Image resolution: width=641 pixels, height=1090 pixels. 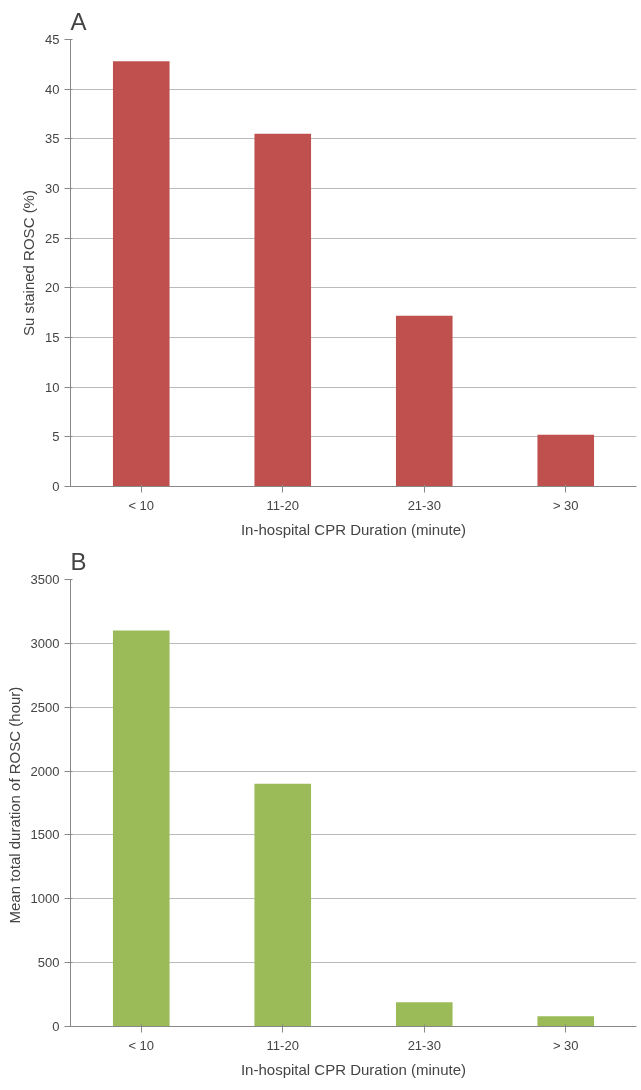 I want to click on chart-title: A, so click(x=78, y=21).